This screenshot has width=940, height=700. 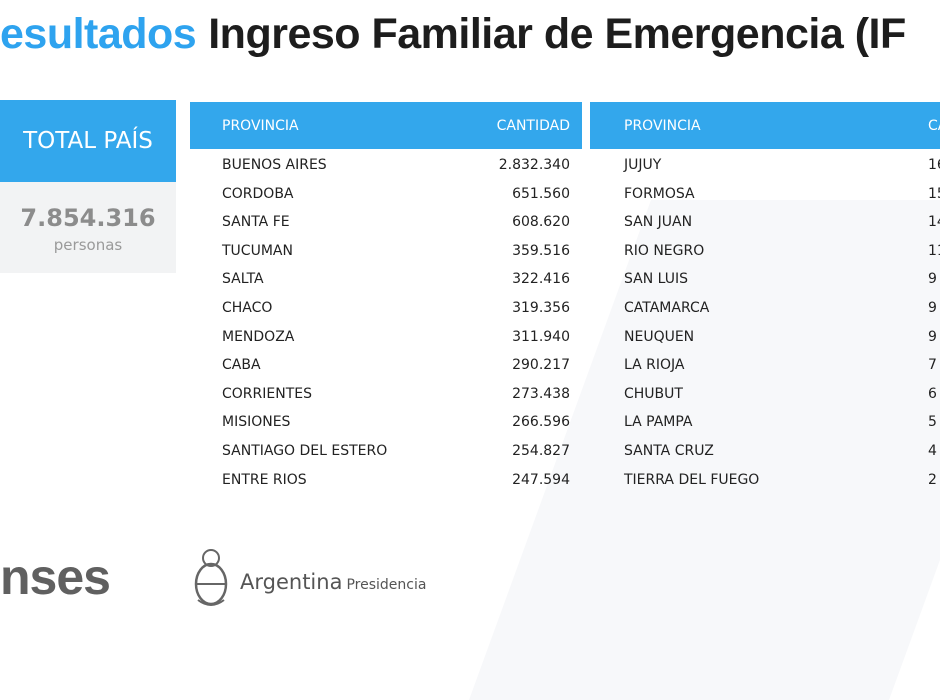 I want to click on province: CABA, so click(x=241, y=365).